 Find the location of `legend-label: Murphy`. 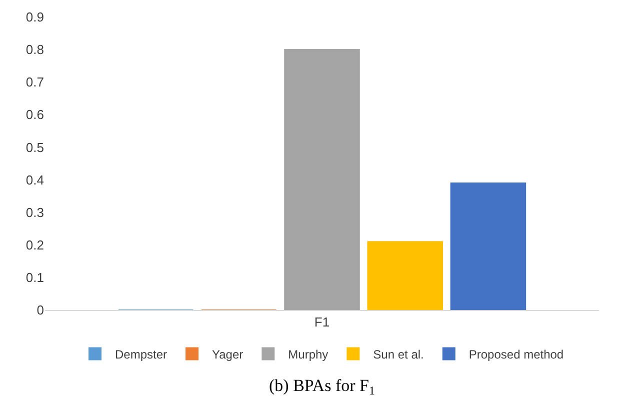

legend-label: Murphy is located at coordinates (308, 354).